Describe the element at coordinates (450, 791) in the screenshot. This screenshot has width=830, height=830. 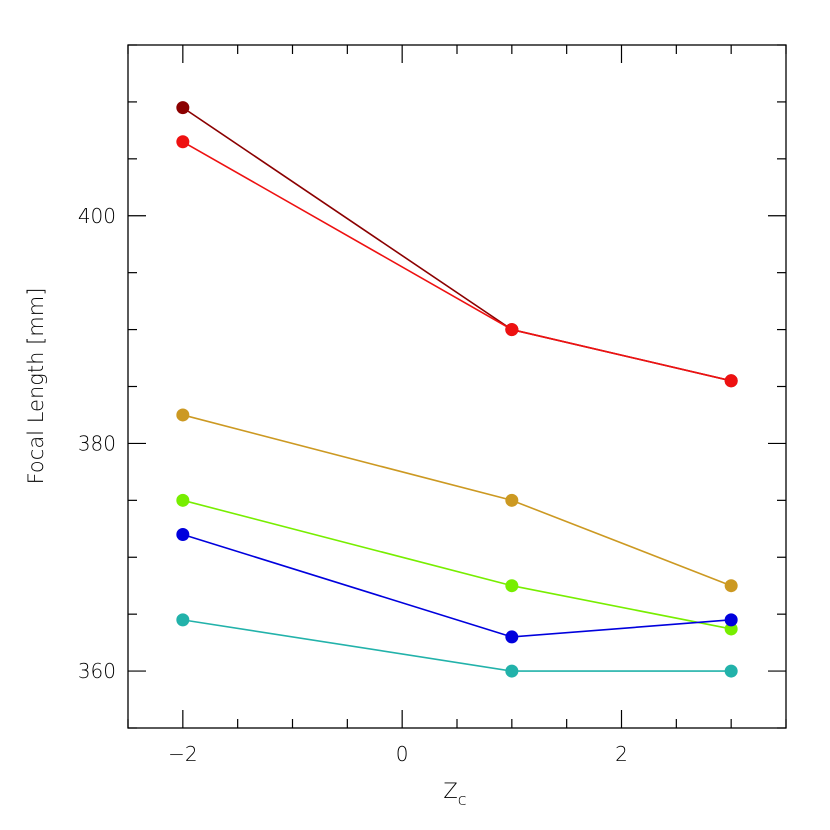
I see `x-axis-label-main: Z` at that location.